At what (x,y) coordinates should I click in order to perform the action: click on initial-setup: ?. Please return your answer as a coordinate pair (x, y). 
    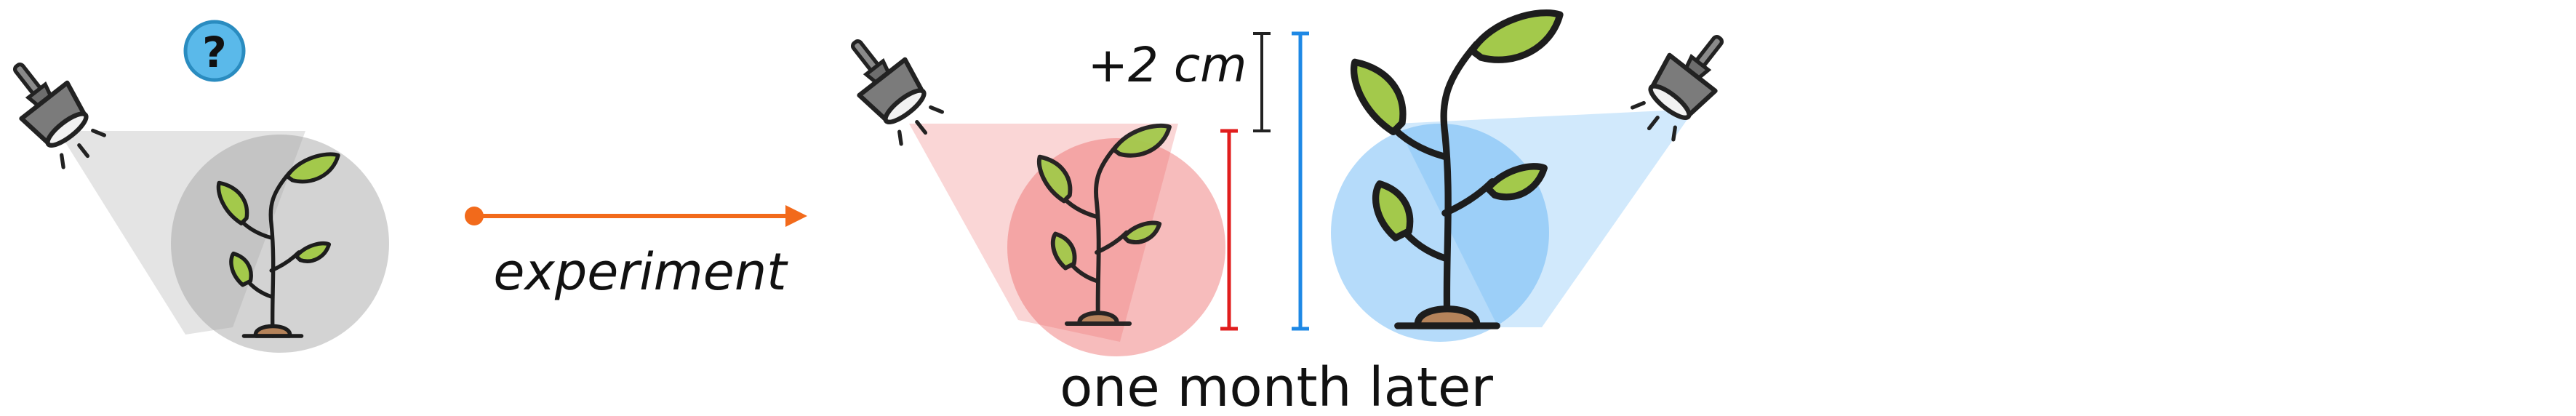
    Looking at the image, I should click on (194, 186).